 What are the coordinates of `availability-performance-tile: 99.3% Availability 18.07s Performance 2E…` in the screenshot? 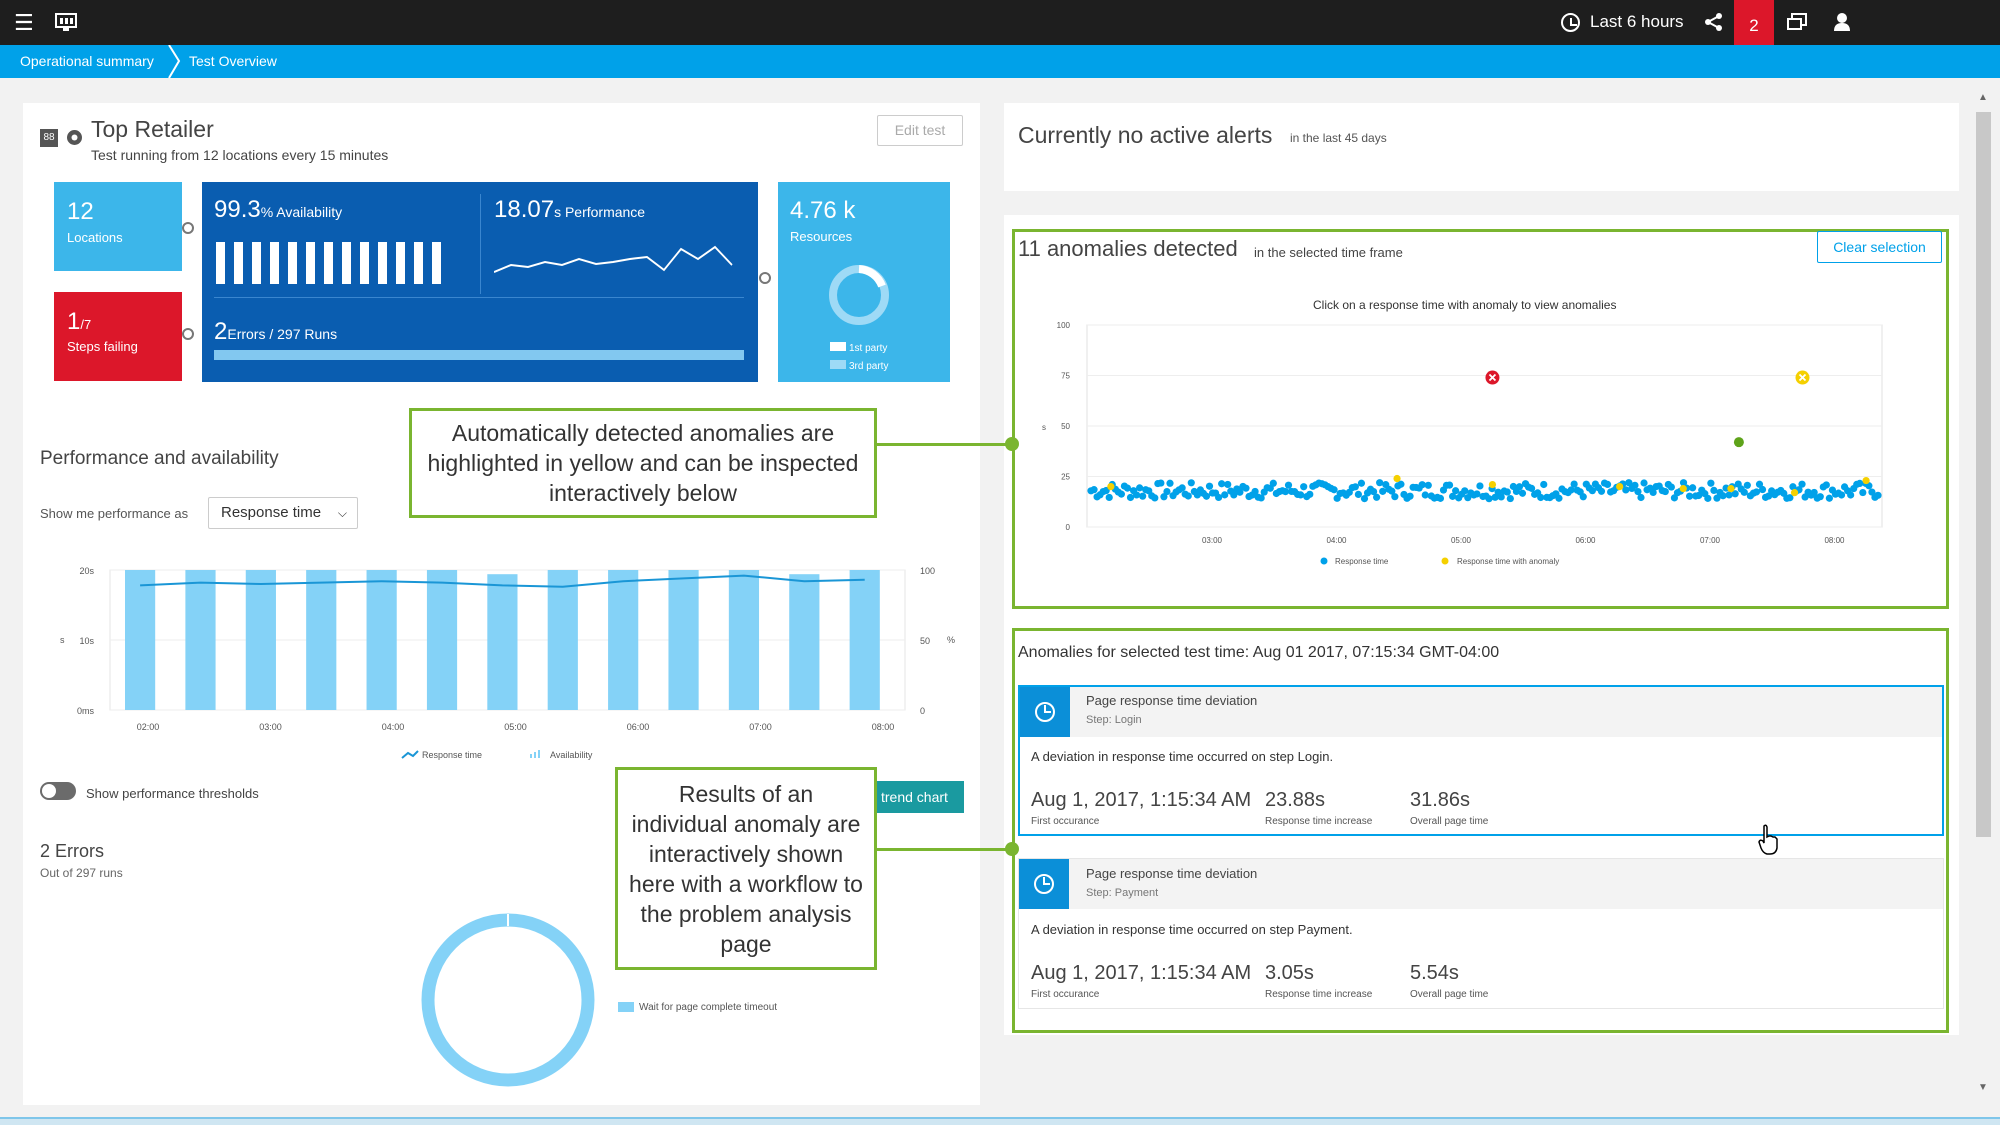 It's located at (480, 282).